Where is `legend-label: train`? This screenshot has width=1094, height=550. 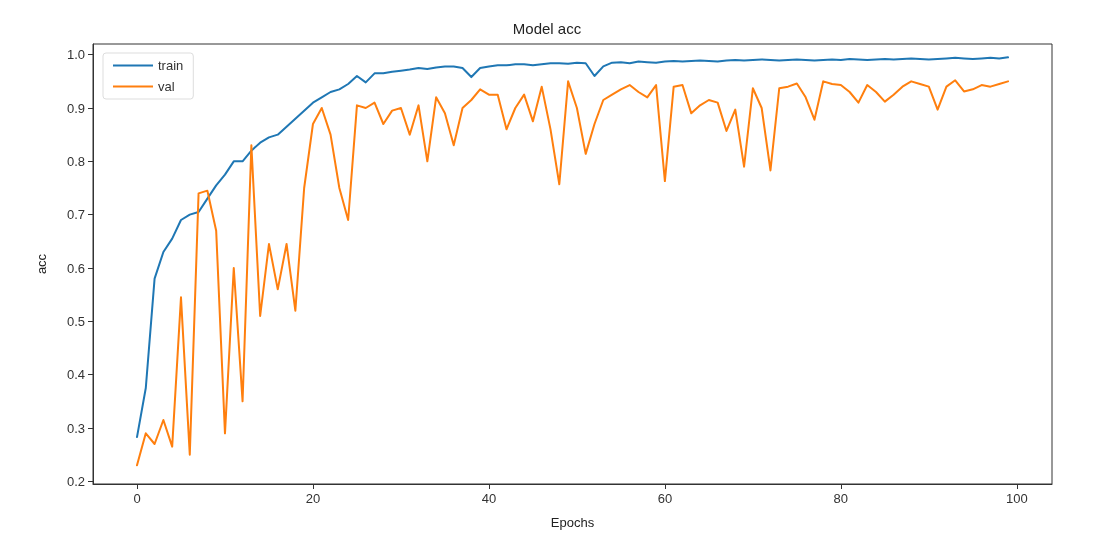 legend-label: train is located at coordinates (171, 65).